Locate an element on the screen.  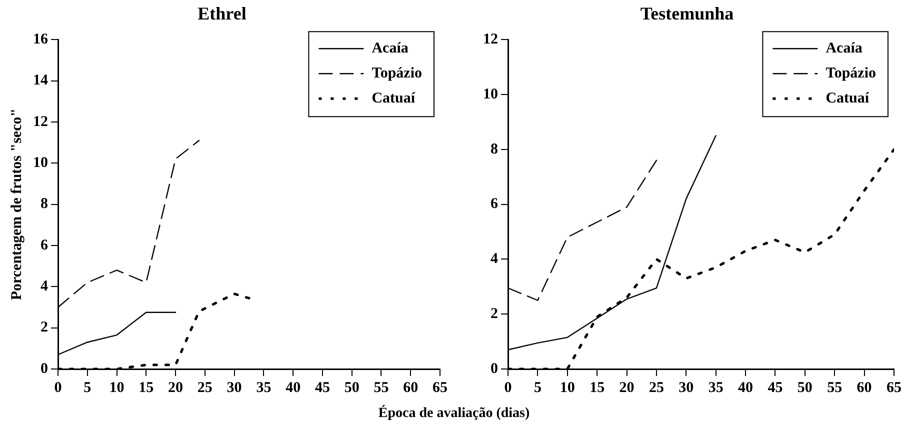
y-axis-title: Porcentagem de frutos "seco" is located at coordinates (16, 204).